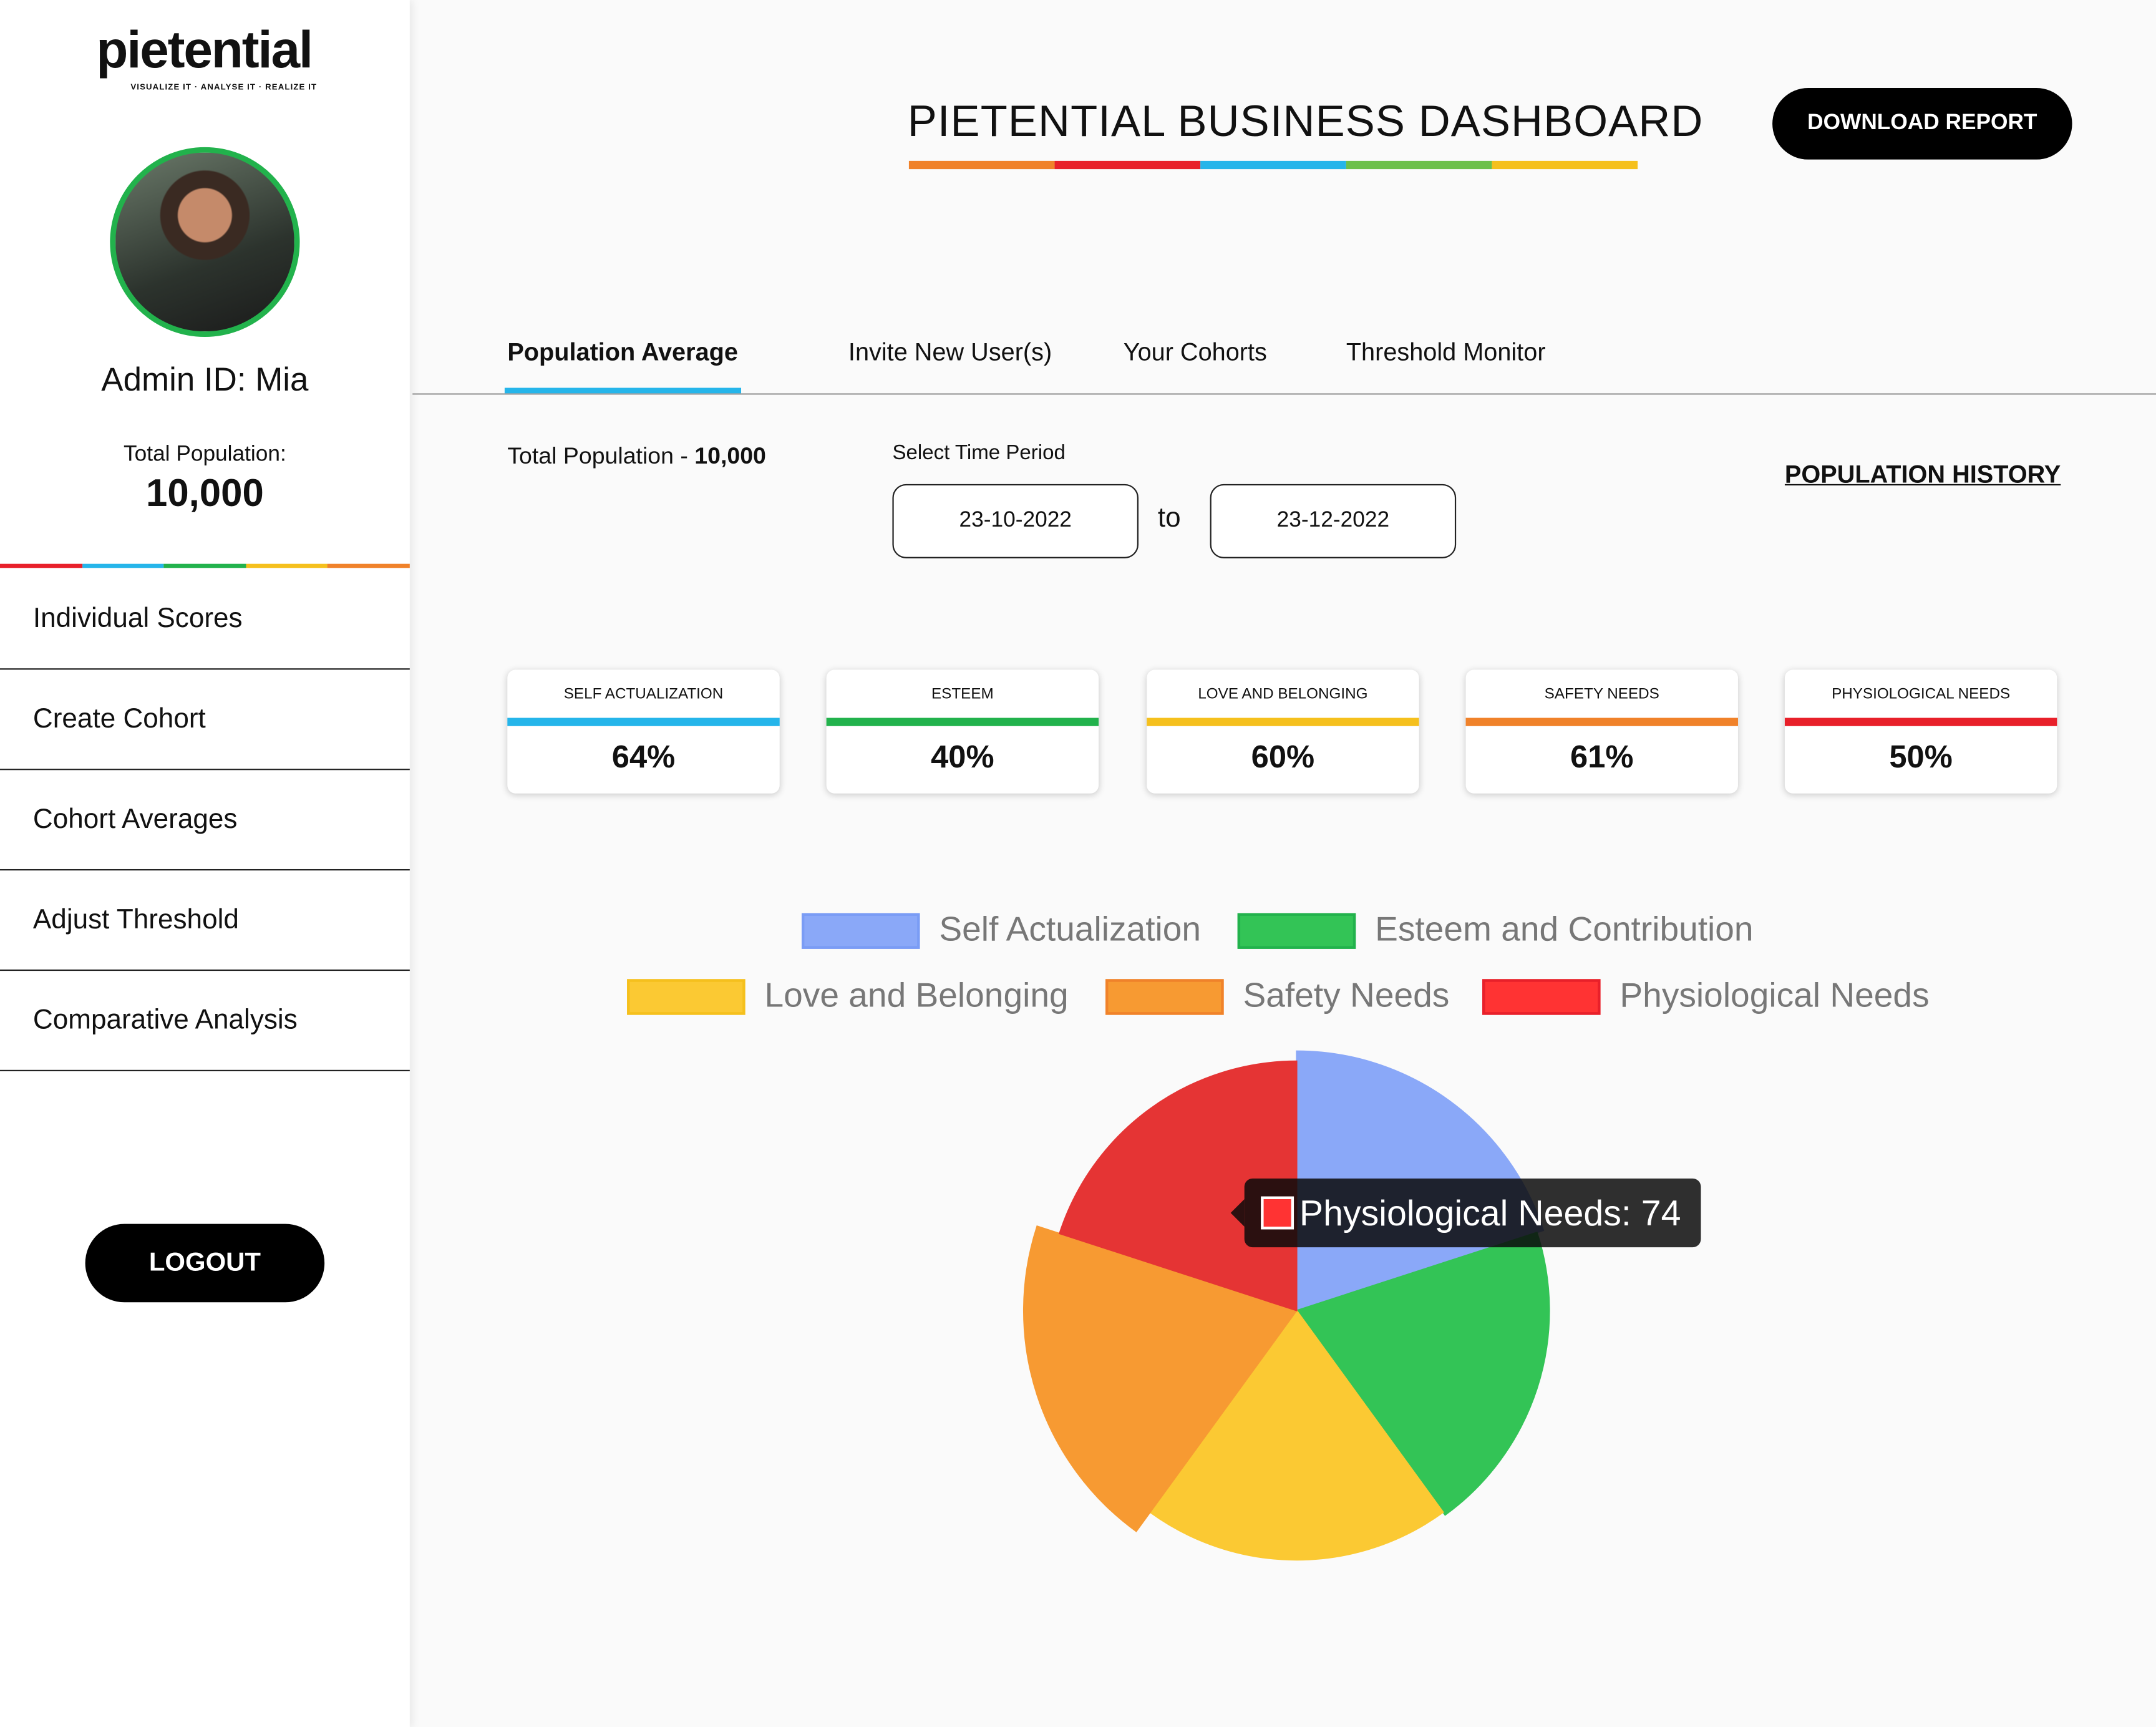 Image resolution: width=2156 pixels, height=1727 pixels. What do you see at coordinates (1602, 756) in the screenshot?
I see `score-card-value: 61%` at bounding box center [1602, 756].